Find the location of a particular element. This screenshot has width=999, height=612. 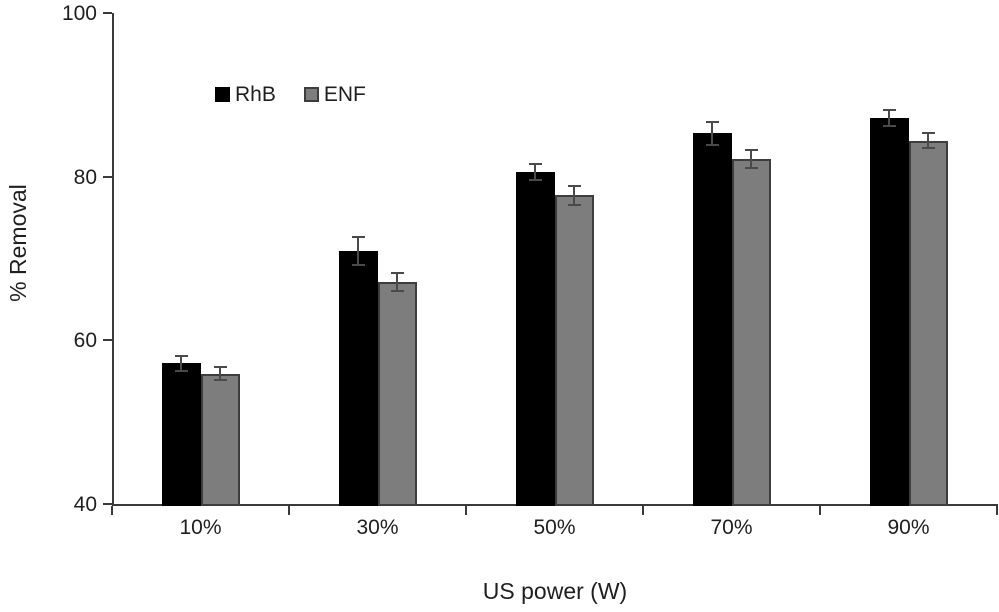

y-axis-title: % Removal is located at coordinates (18, 243).